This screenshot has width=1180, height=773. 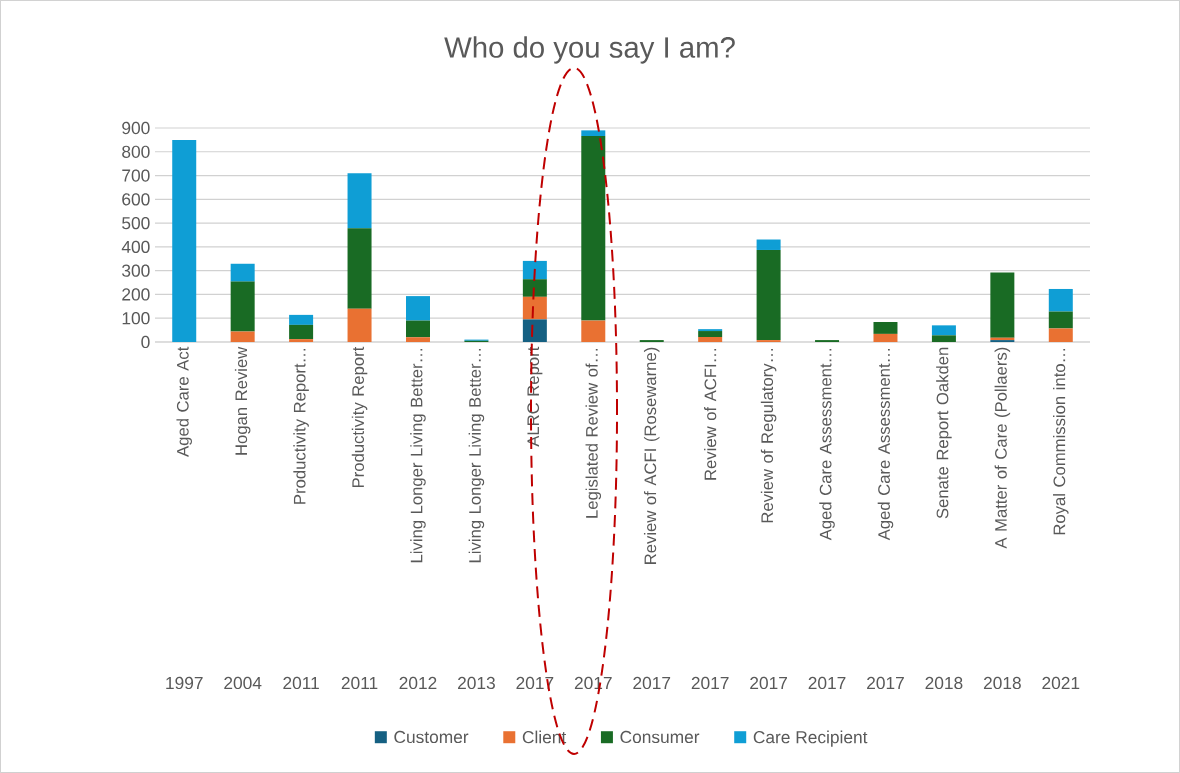 I want to click on y-tick-label: 0, so click(x=145, y=342).